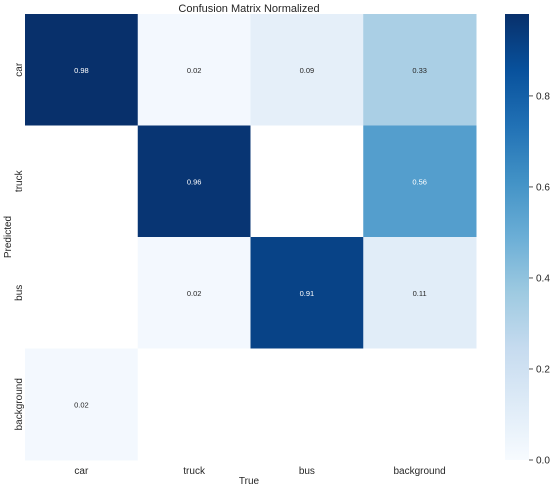  What do you see at coordinates (307, 181) in the screenshot?
I see `heatmap-cell-truck-bus` at bounding box center [307, 181].